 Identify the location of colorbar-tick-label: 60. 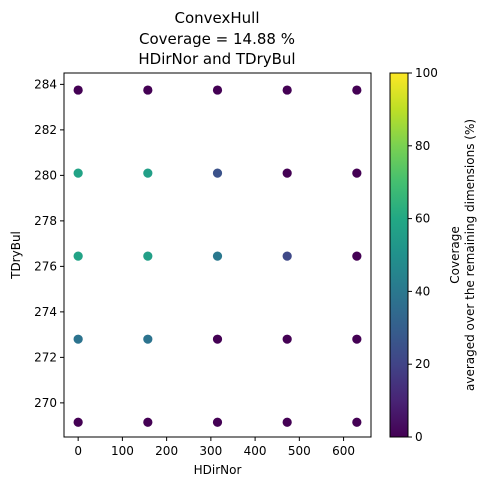
(422, 219).